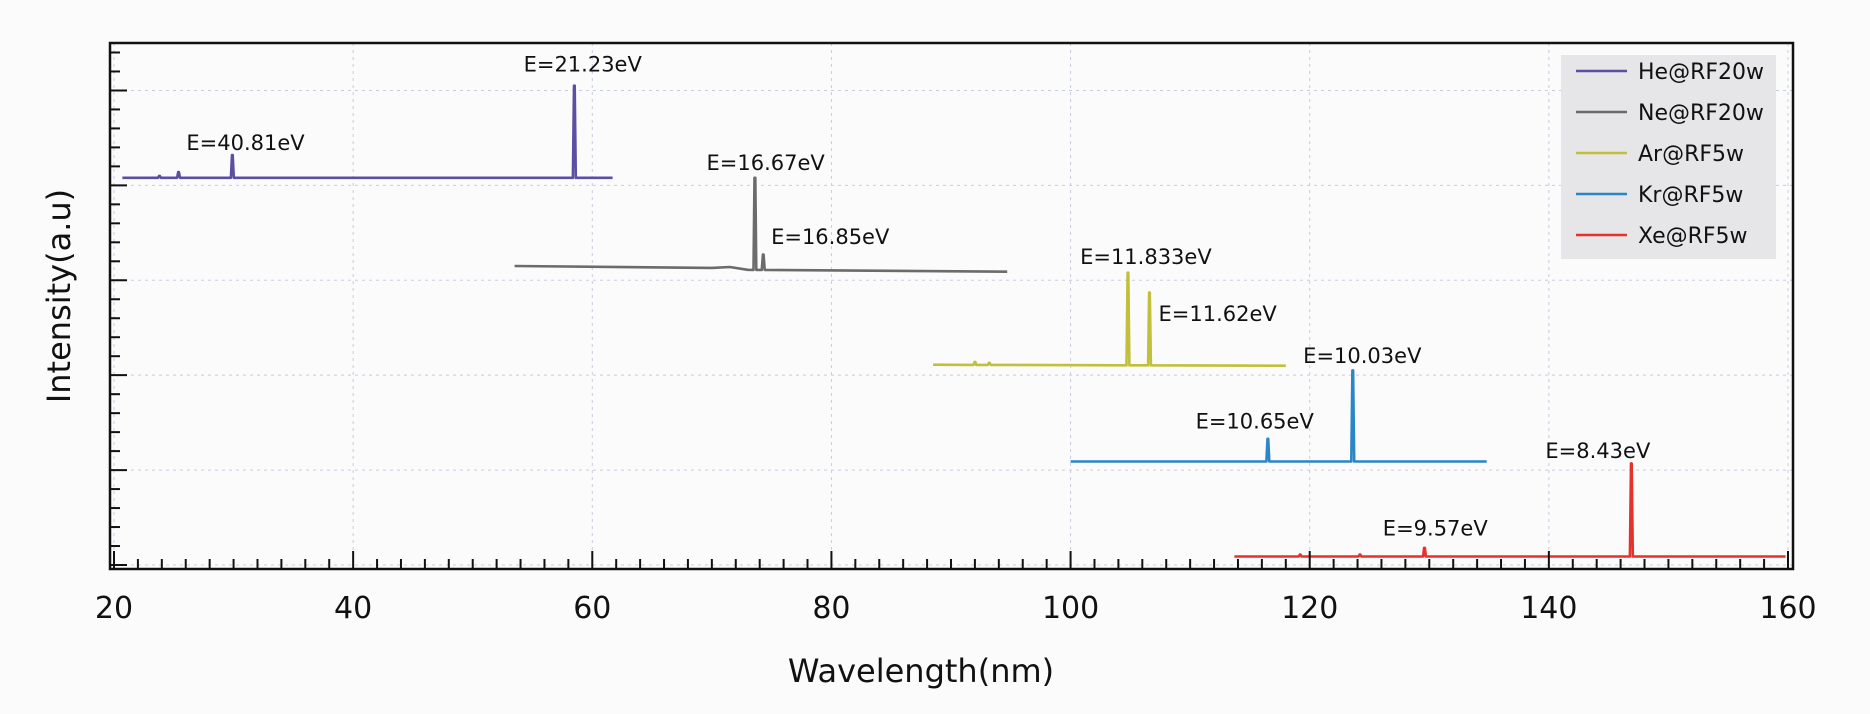  What do you see at coordinates (1701, 113) in the screenshot?
I see `legend-label: Ne@RF20w` at bounding box center [1701, 113].